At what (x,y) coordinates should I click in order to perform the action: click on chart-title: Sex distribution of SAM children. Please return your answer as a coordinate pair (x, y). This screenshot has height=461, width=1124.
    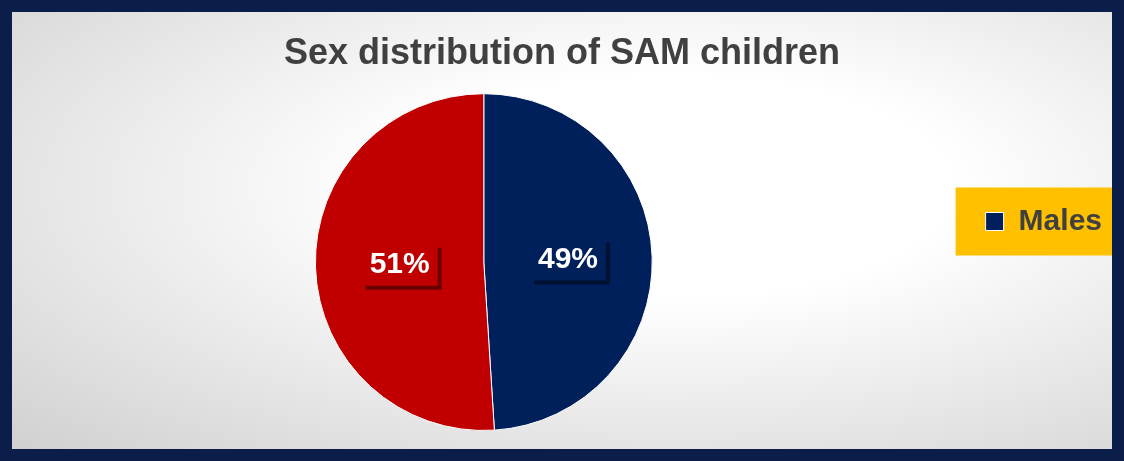
    Looking at the image, I should click on (562, 51).